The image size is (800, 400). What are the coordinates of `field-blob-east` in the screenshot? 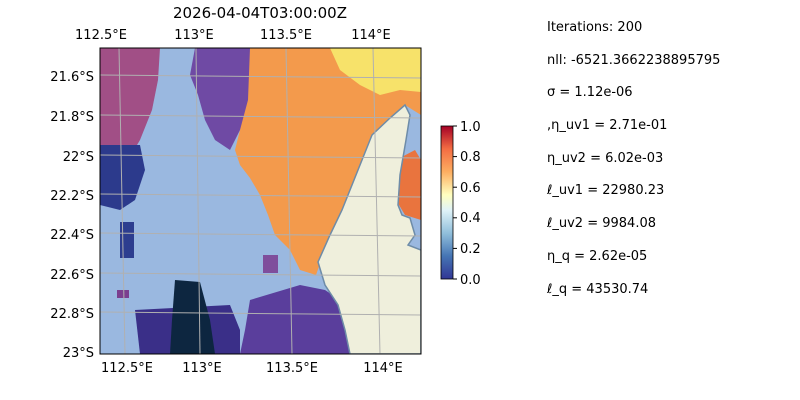 It's located at (408, 185).